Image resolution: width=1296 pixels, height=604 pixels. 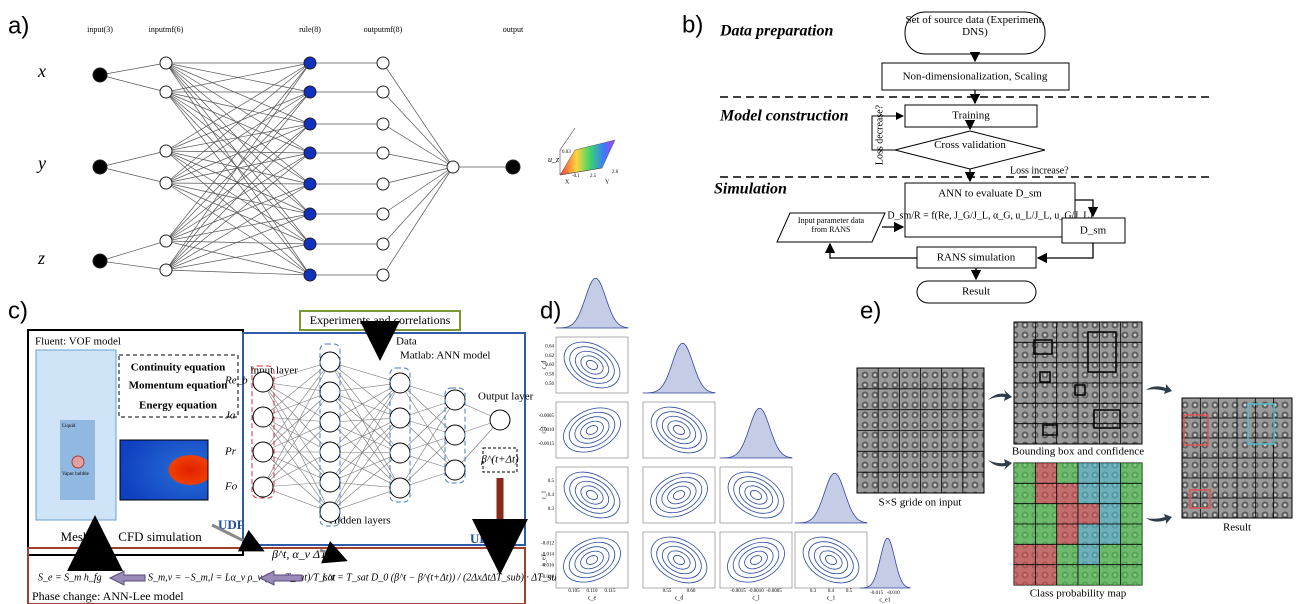 I want to click on surface-plot: u_z 0.03 X Y -0.1 2.5 2.6, so click(x=583, y=156).